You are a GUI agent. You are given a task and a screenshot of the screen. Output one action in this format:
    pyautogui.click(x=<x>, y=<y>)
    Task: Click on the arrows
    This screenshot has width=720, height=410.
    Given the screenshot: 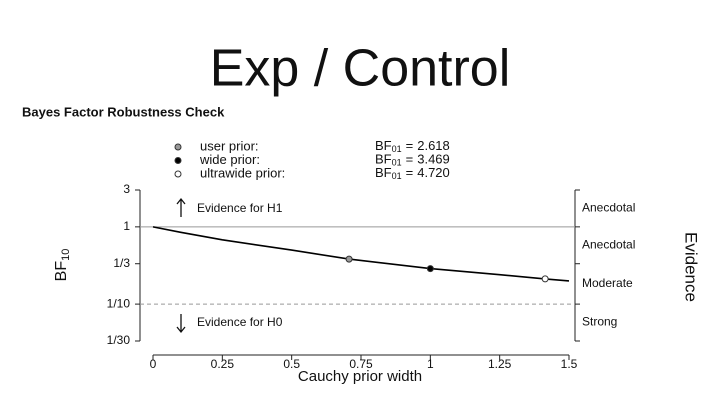 What is the action you would take?
    pyautogui.click(x=181, y=265)
    